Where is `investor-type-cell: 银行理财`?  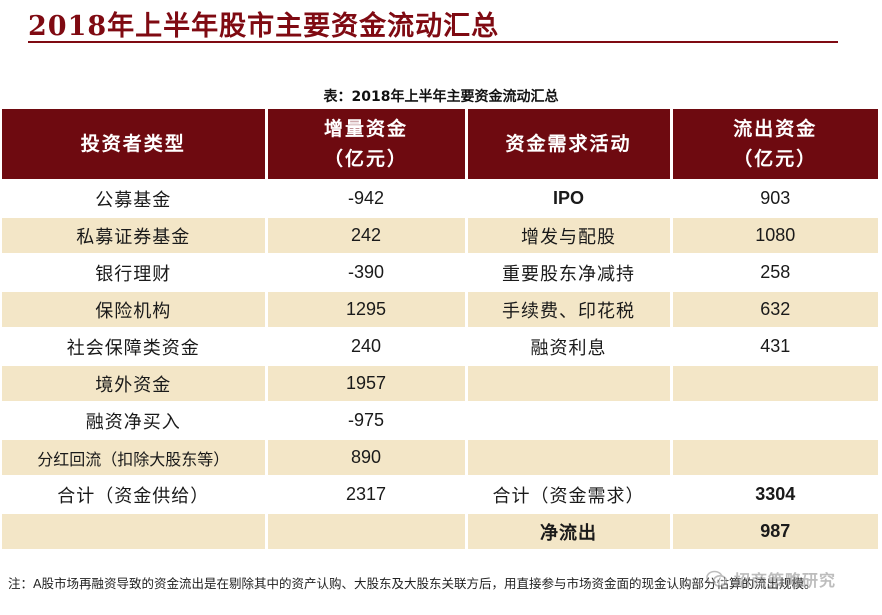 investor-type-cell: 银行理财 is located at coordinates (135, 272).